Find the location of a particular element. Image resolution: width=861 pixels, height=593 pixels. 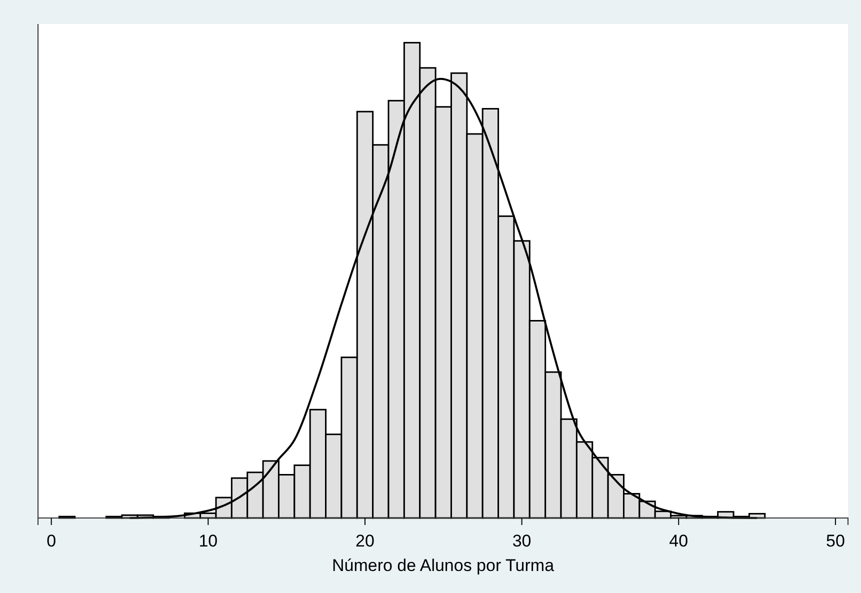

x-tick-label: 30 is located at coordinates (522, 541).